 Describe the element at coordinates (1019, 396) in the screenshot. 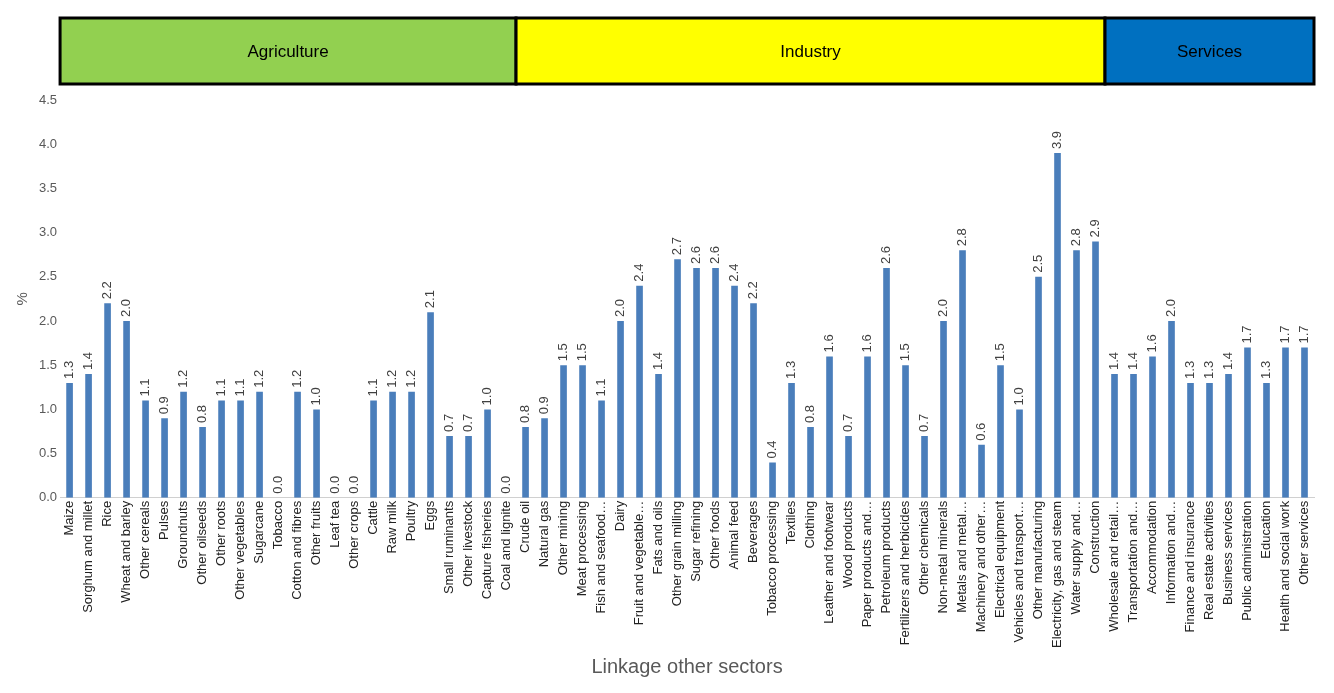

I see `data-label: 1.0` at that location.